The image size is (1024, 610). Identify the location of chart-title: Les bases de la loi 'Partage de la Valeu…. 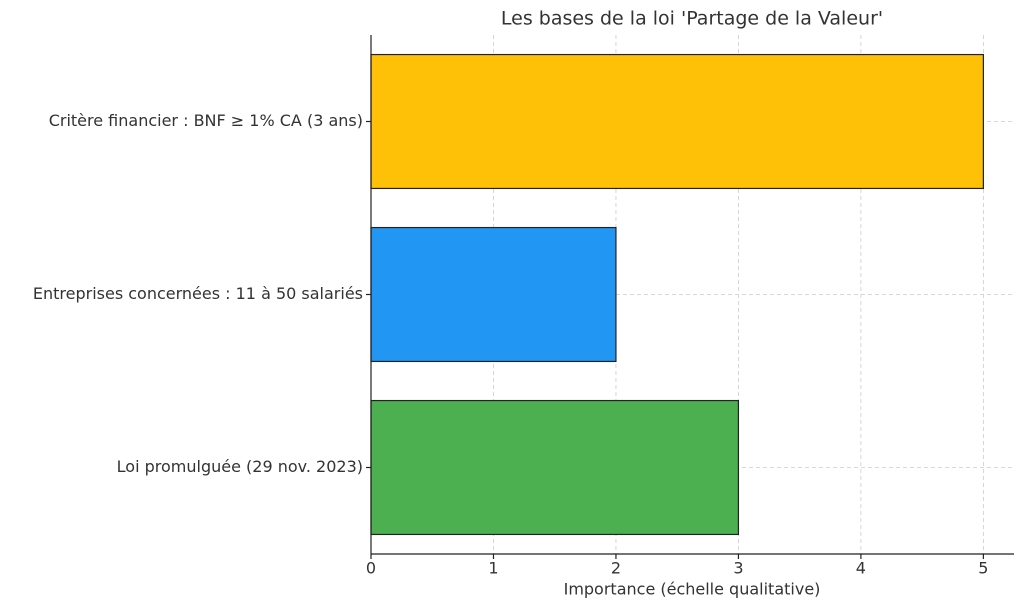
(692, 19).